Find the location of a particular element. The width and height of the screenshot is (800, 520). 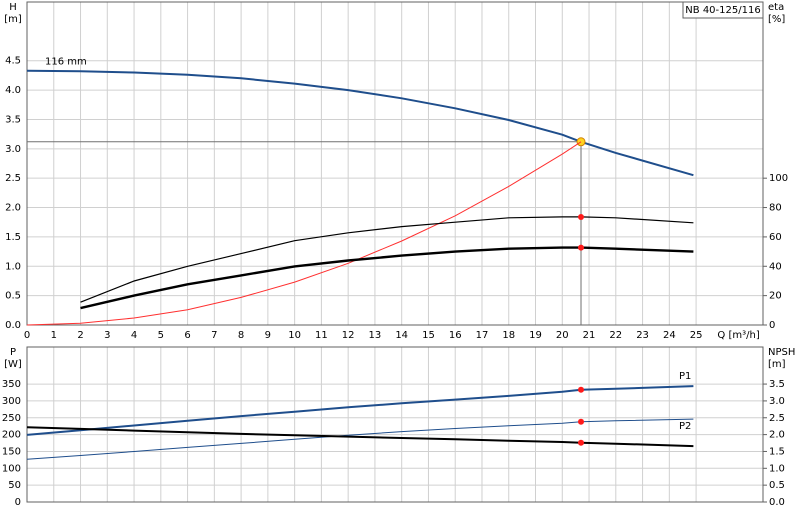

x-tick-label: 16 is located at coordinates (455, 335).